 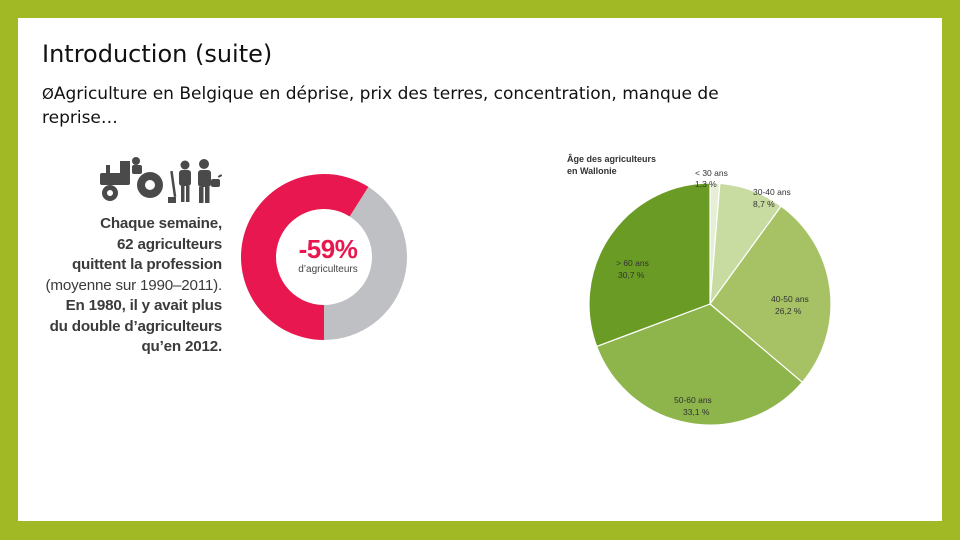 What do you see at coordinates (157, 54) in the screenshot?
I see `slide-title: Introduction (suite)` at bounding box center [157, 54].